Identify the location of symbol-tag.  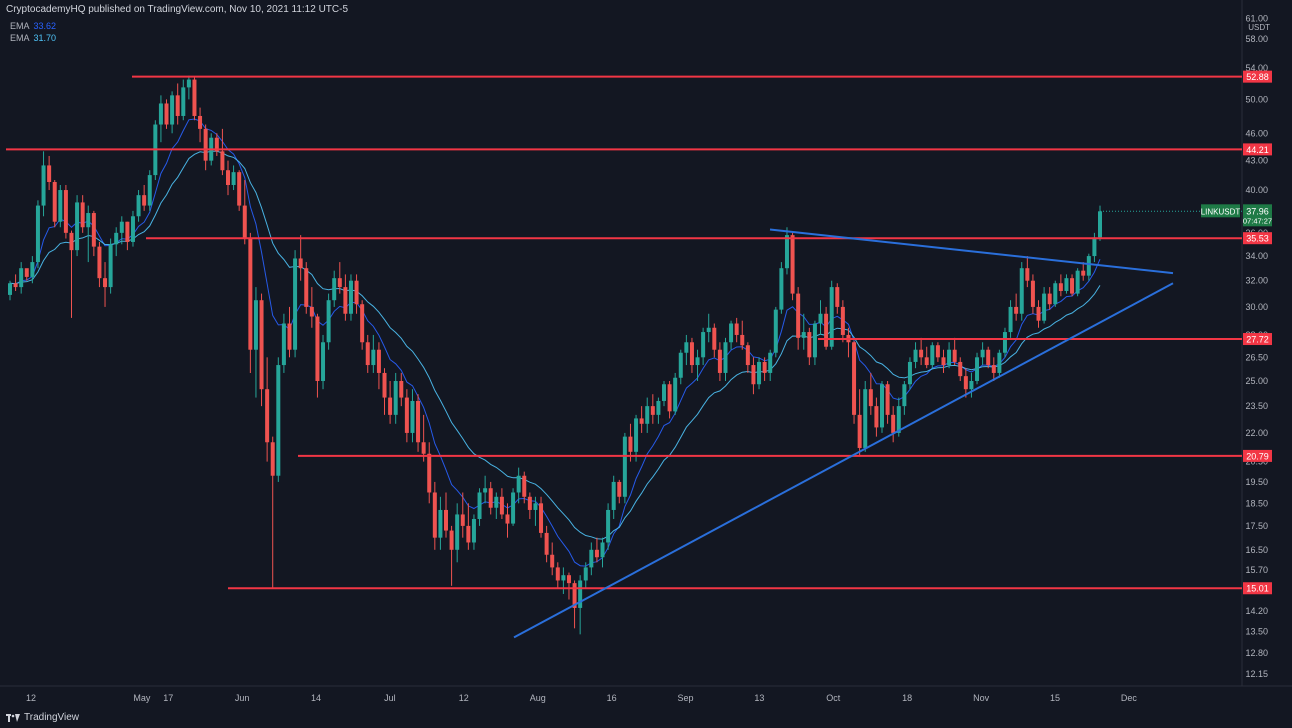
(1220, 211).